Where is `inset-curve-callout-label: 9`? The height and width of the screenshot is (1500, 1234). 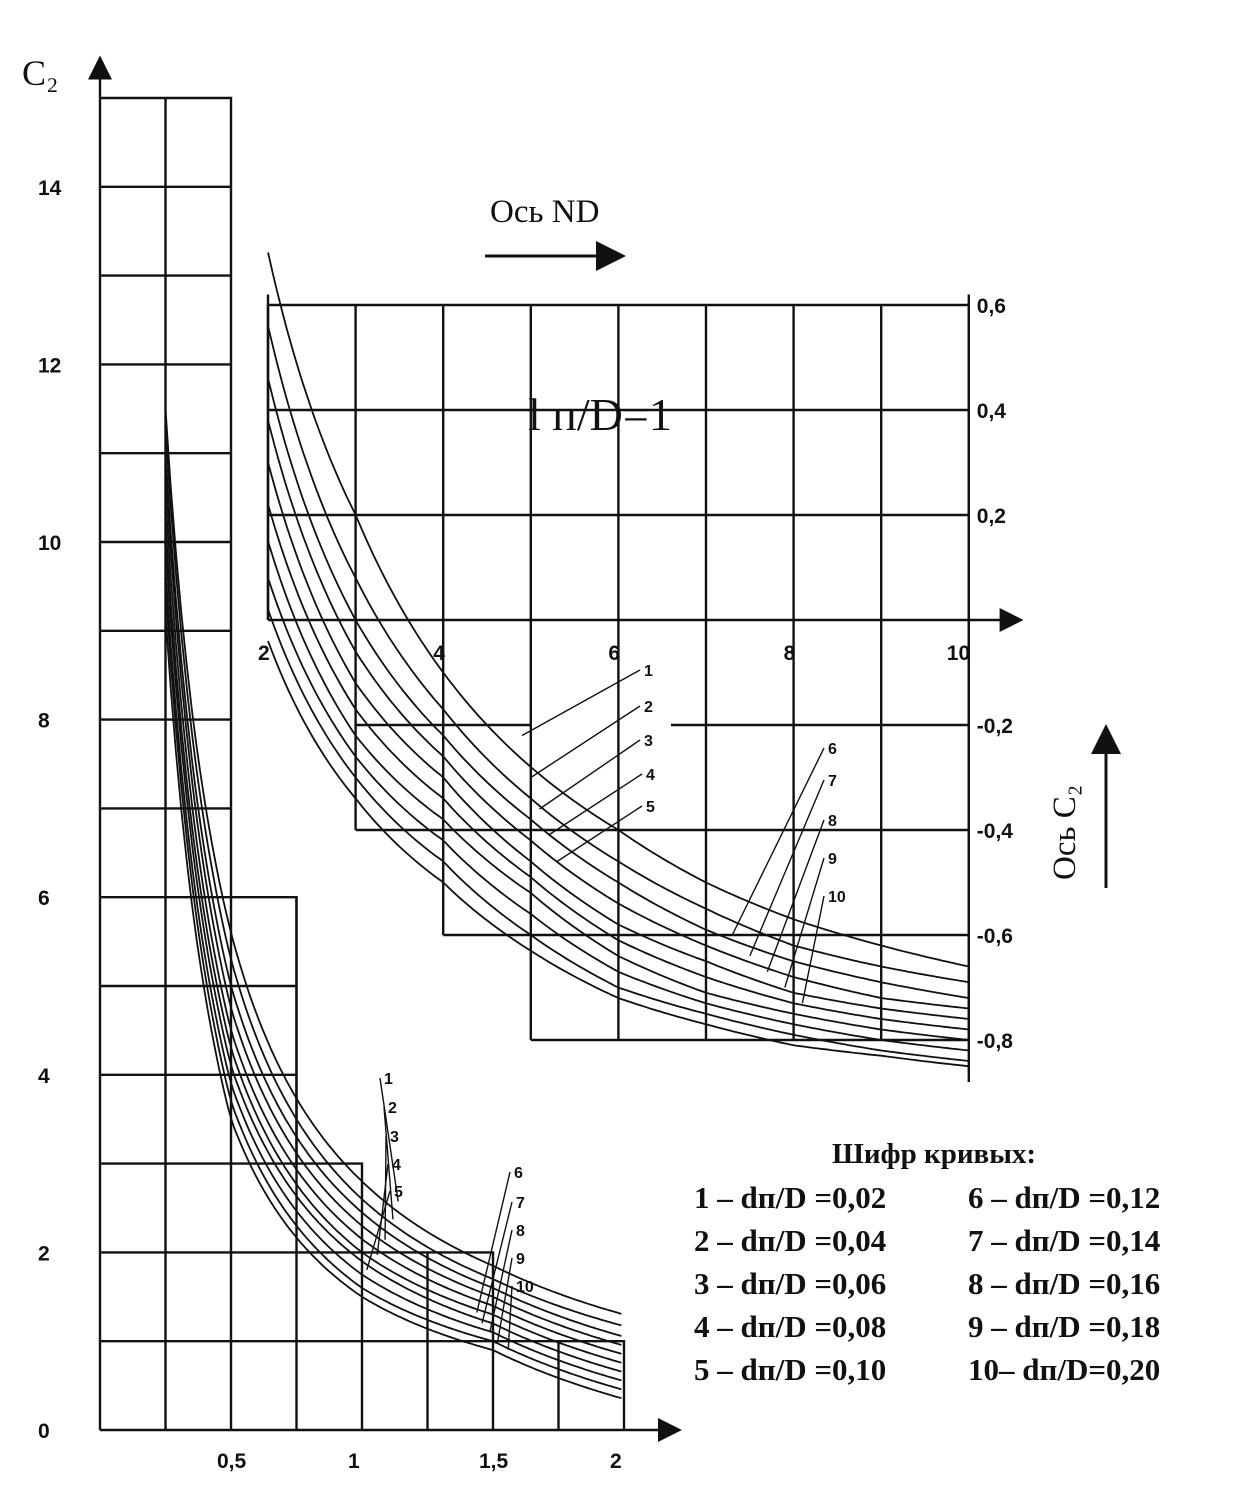
inset-curve-callout-label: 9 is located at coordinates (832, 859).